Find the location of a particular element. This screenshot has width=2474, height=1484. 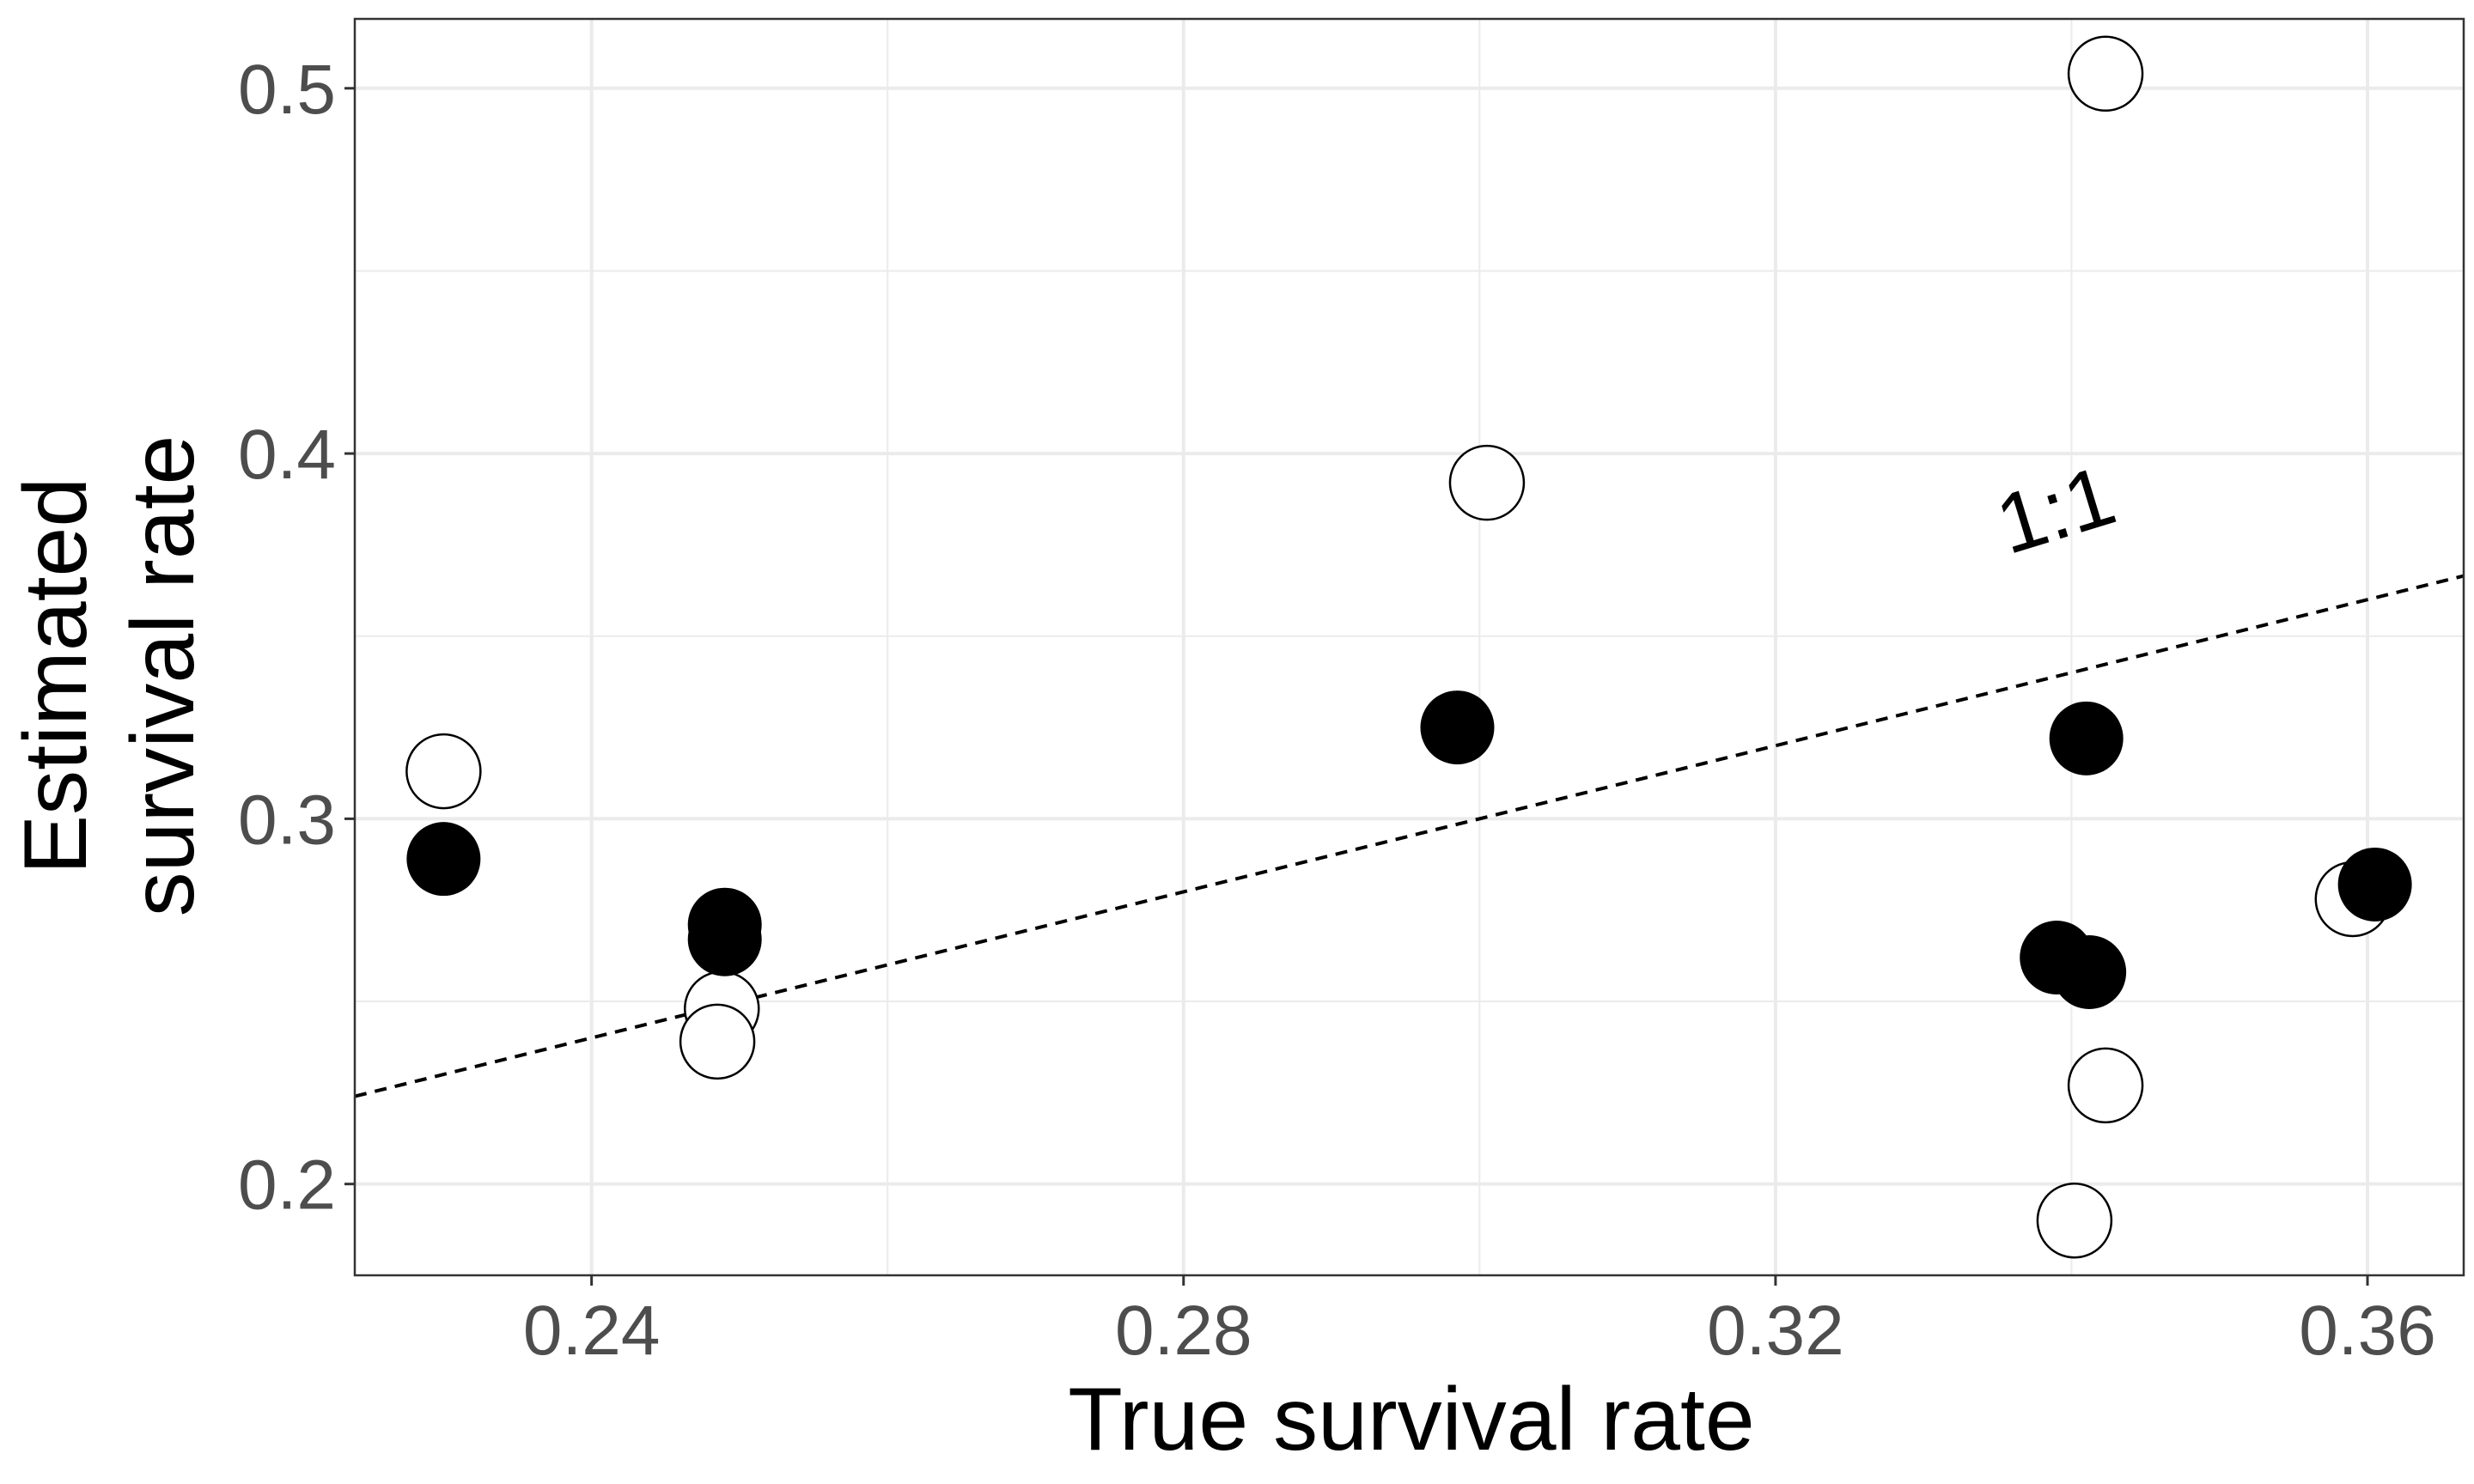

y-axis-ticks: 0.2 0.3 0.4 0.5 is located at coordinates (296, 638).